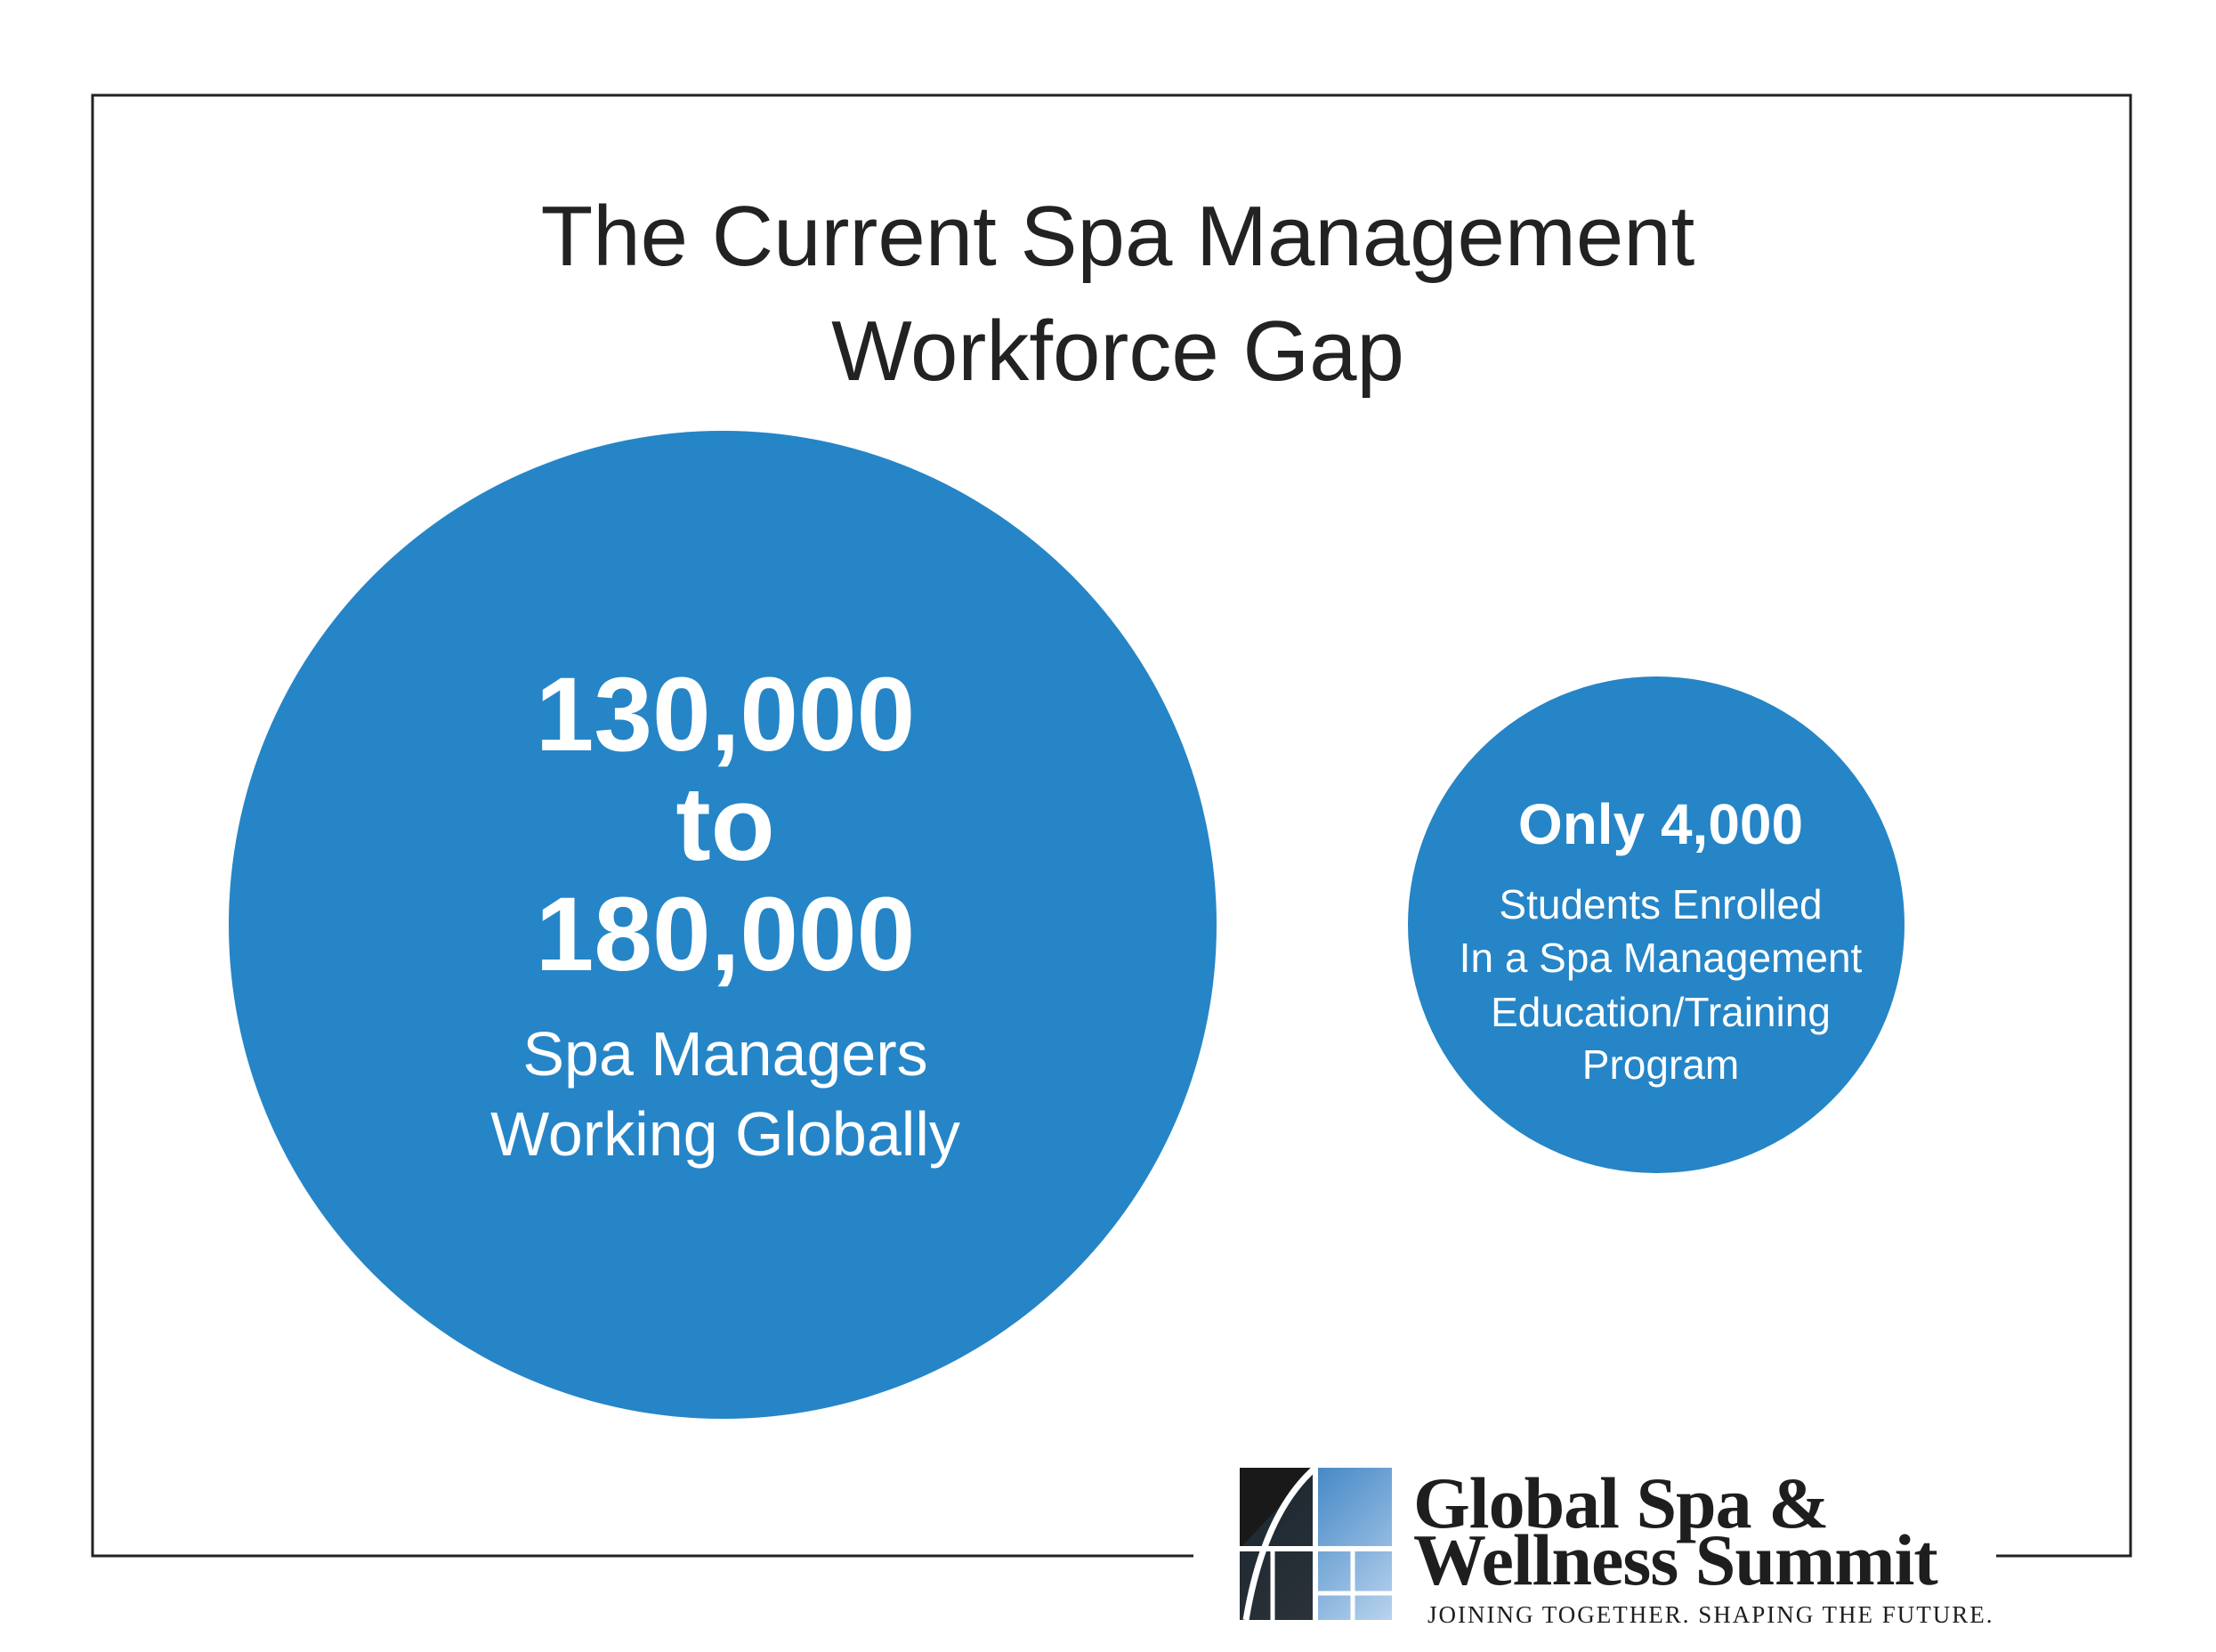 This screenshot has width=2216, height=1652. Describe the element at coordinates (1316, 1543) in the screenshot. I see `logo-icon` at that location.